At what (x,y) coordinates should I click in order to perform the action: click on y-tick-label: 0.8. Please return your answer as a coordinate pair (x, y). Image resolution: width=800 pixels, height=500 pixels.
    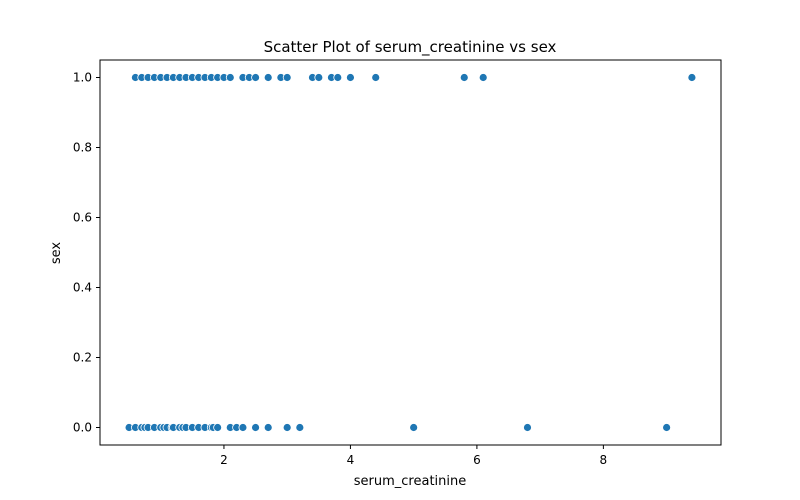
    Looking at the image, I should click on (82, 148).